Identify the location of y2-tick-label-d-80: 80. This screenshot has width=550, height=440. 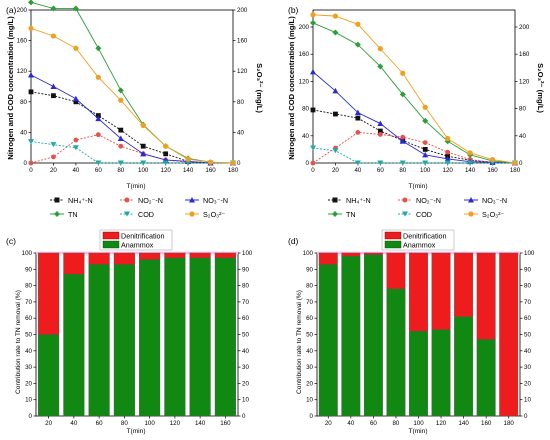
(527, 286).